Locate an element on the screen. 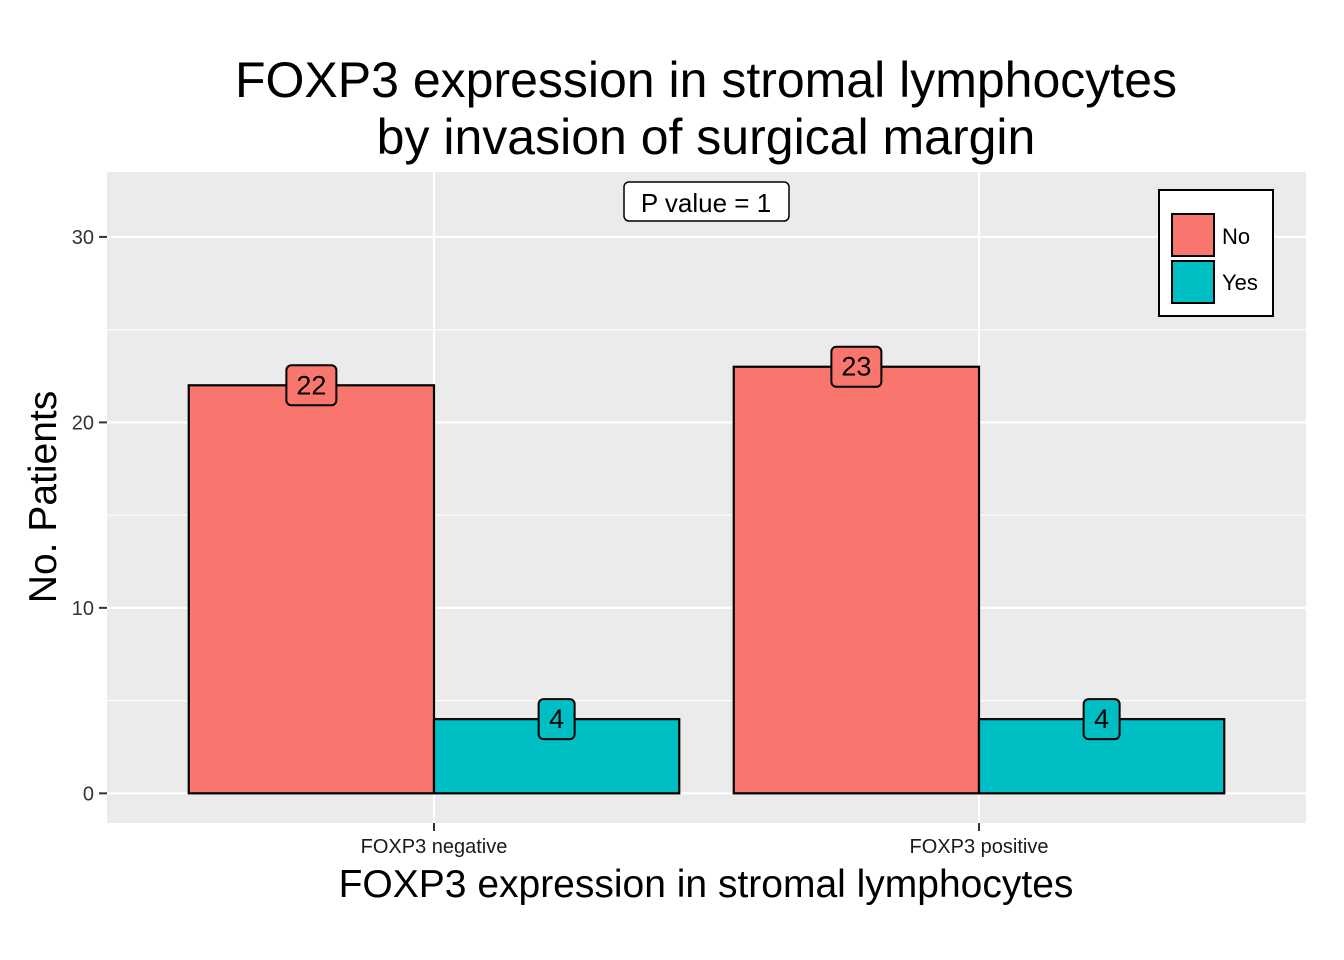  chart-title-line-2: by invasion of surgical margin is located at coordinates (706, 137).